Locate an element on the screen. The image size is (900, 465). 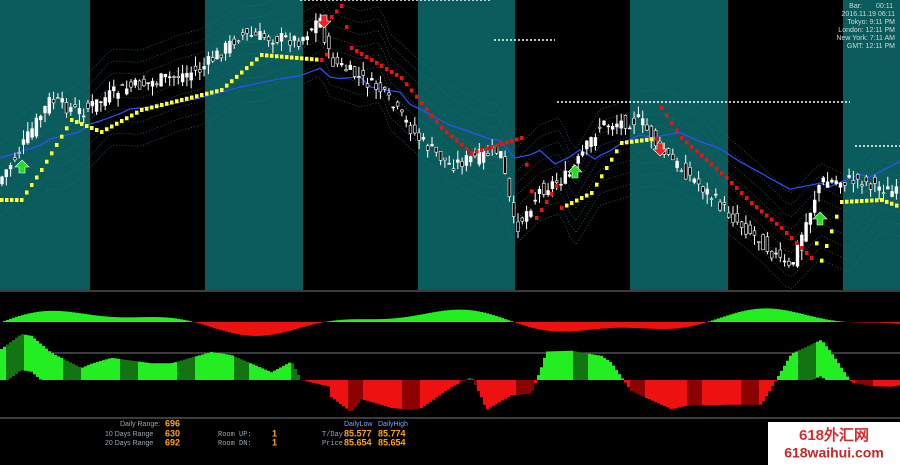
value: 1 is located at coordinates (274, 442).